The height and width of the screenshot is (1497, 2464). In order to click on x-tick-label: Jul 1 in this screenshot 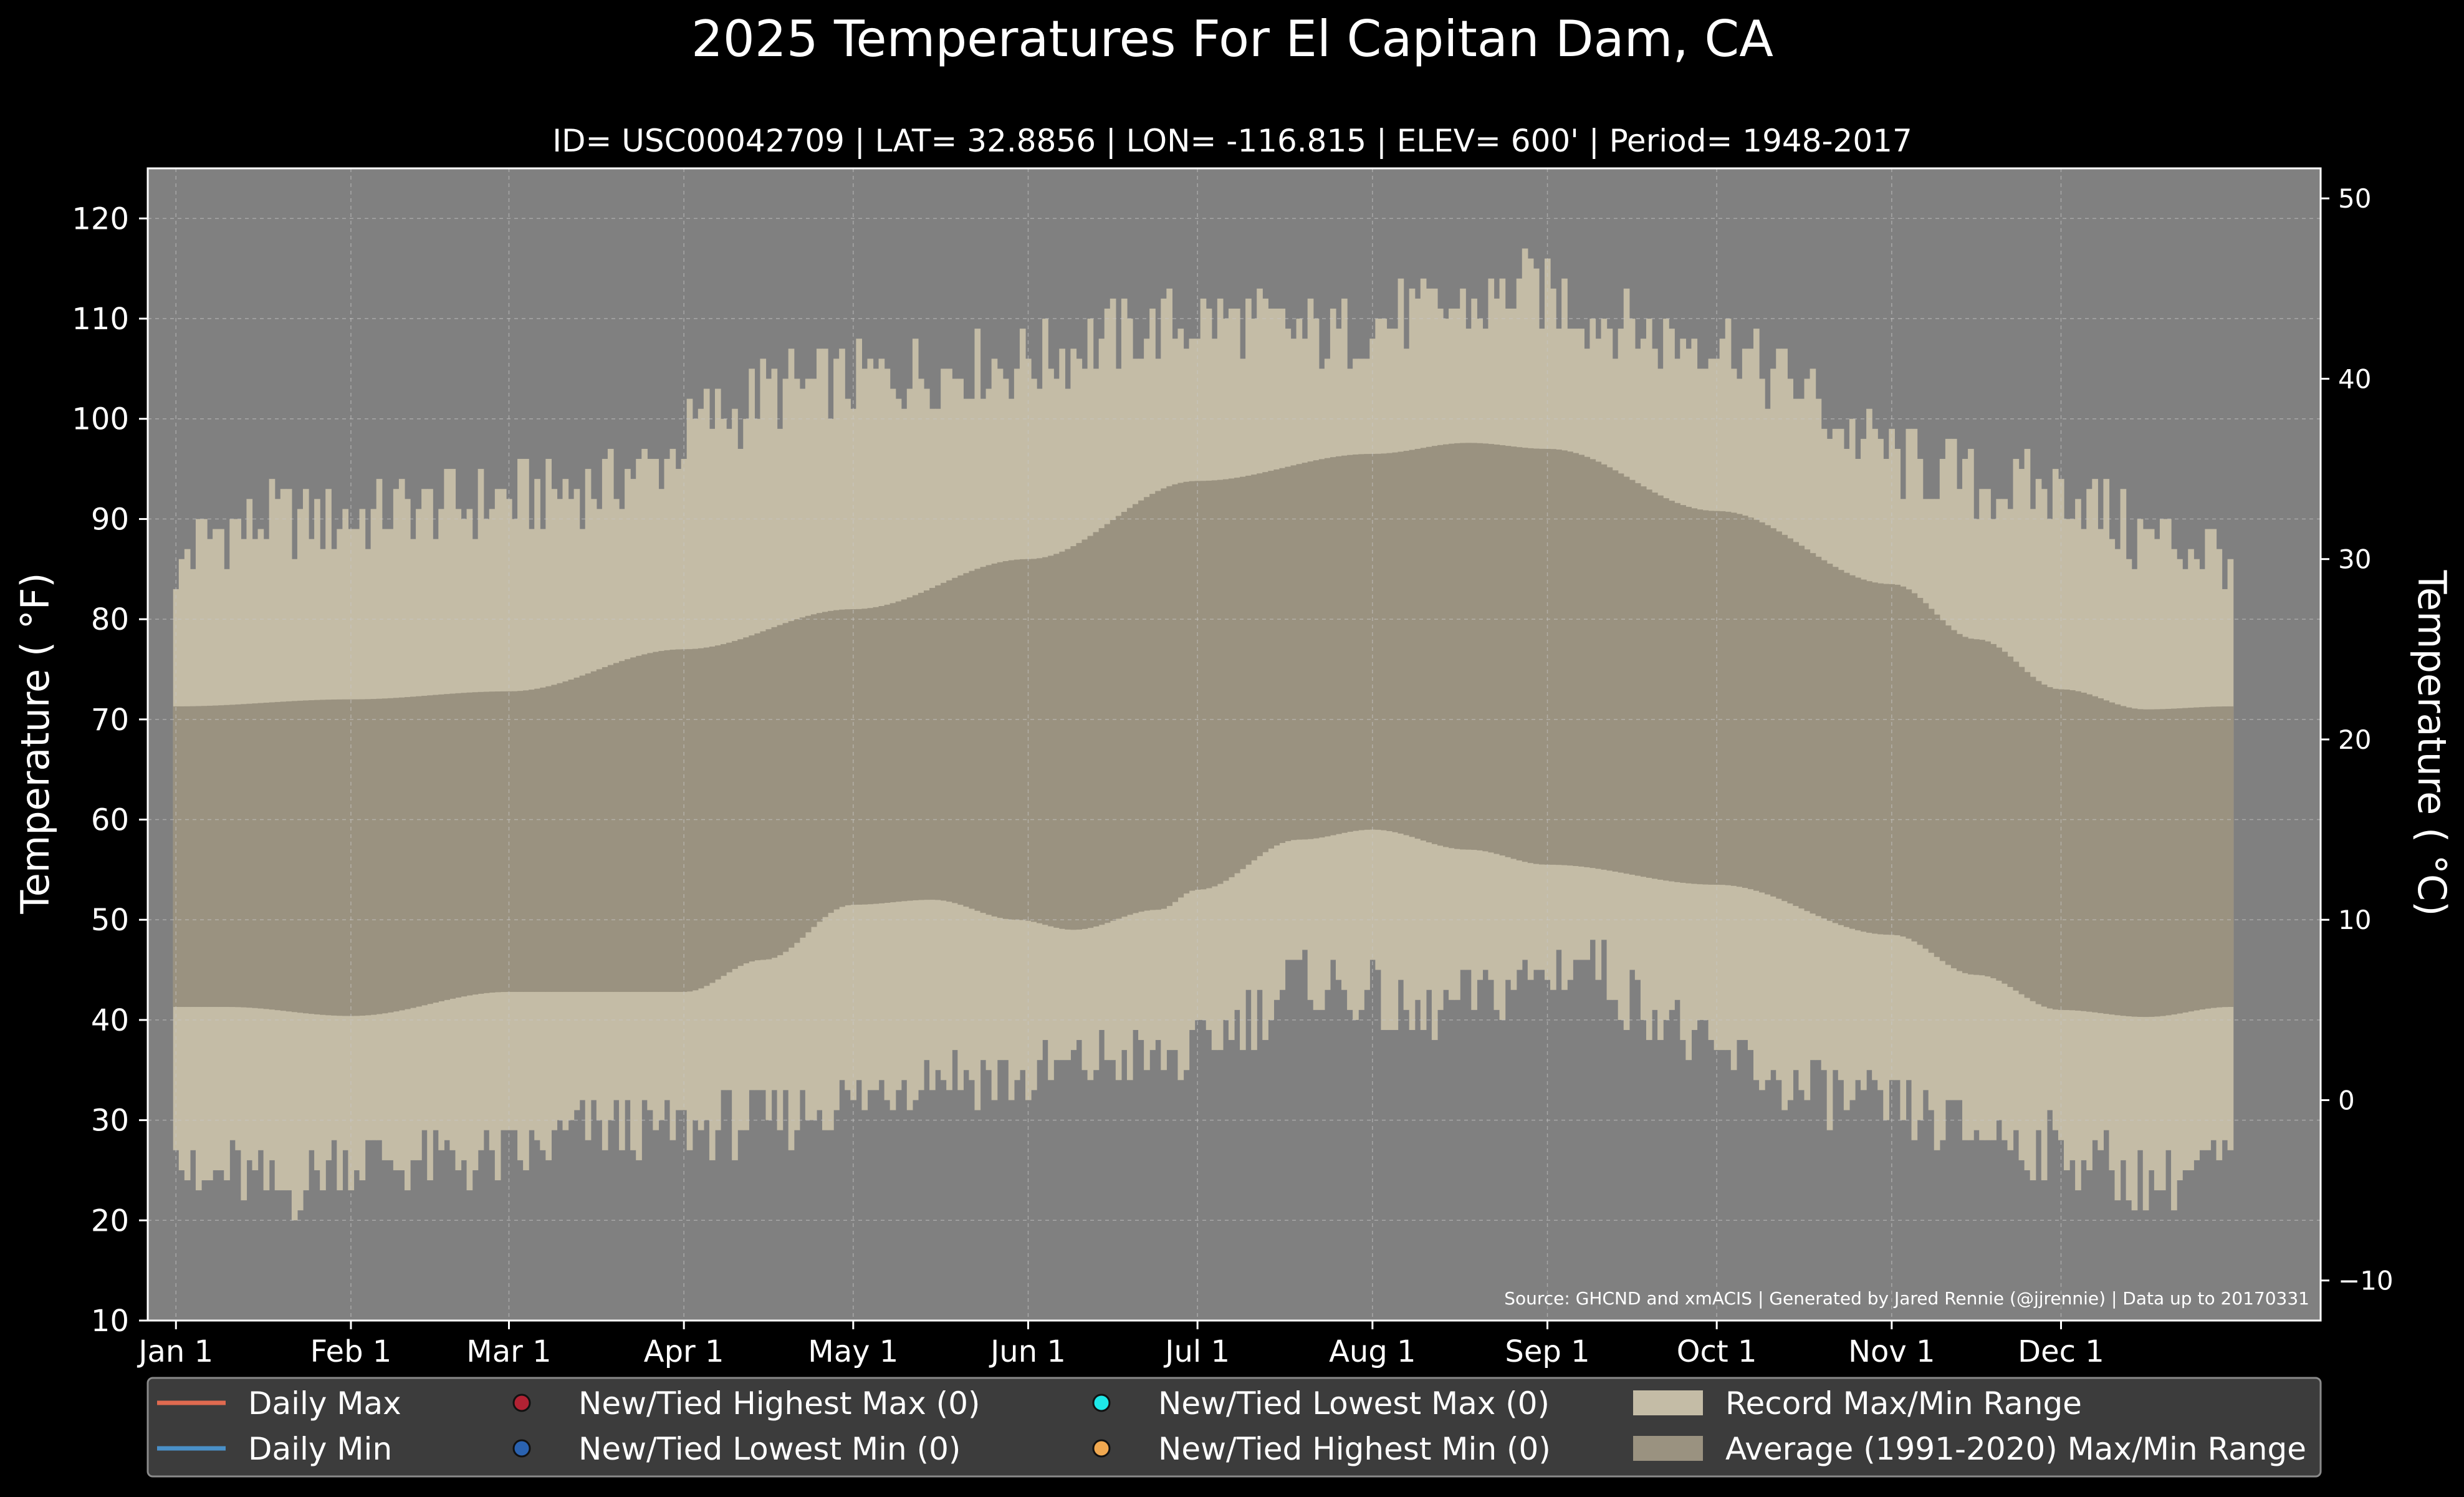, I will do `click(1196, 1351)`.